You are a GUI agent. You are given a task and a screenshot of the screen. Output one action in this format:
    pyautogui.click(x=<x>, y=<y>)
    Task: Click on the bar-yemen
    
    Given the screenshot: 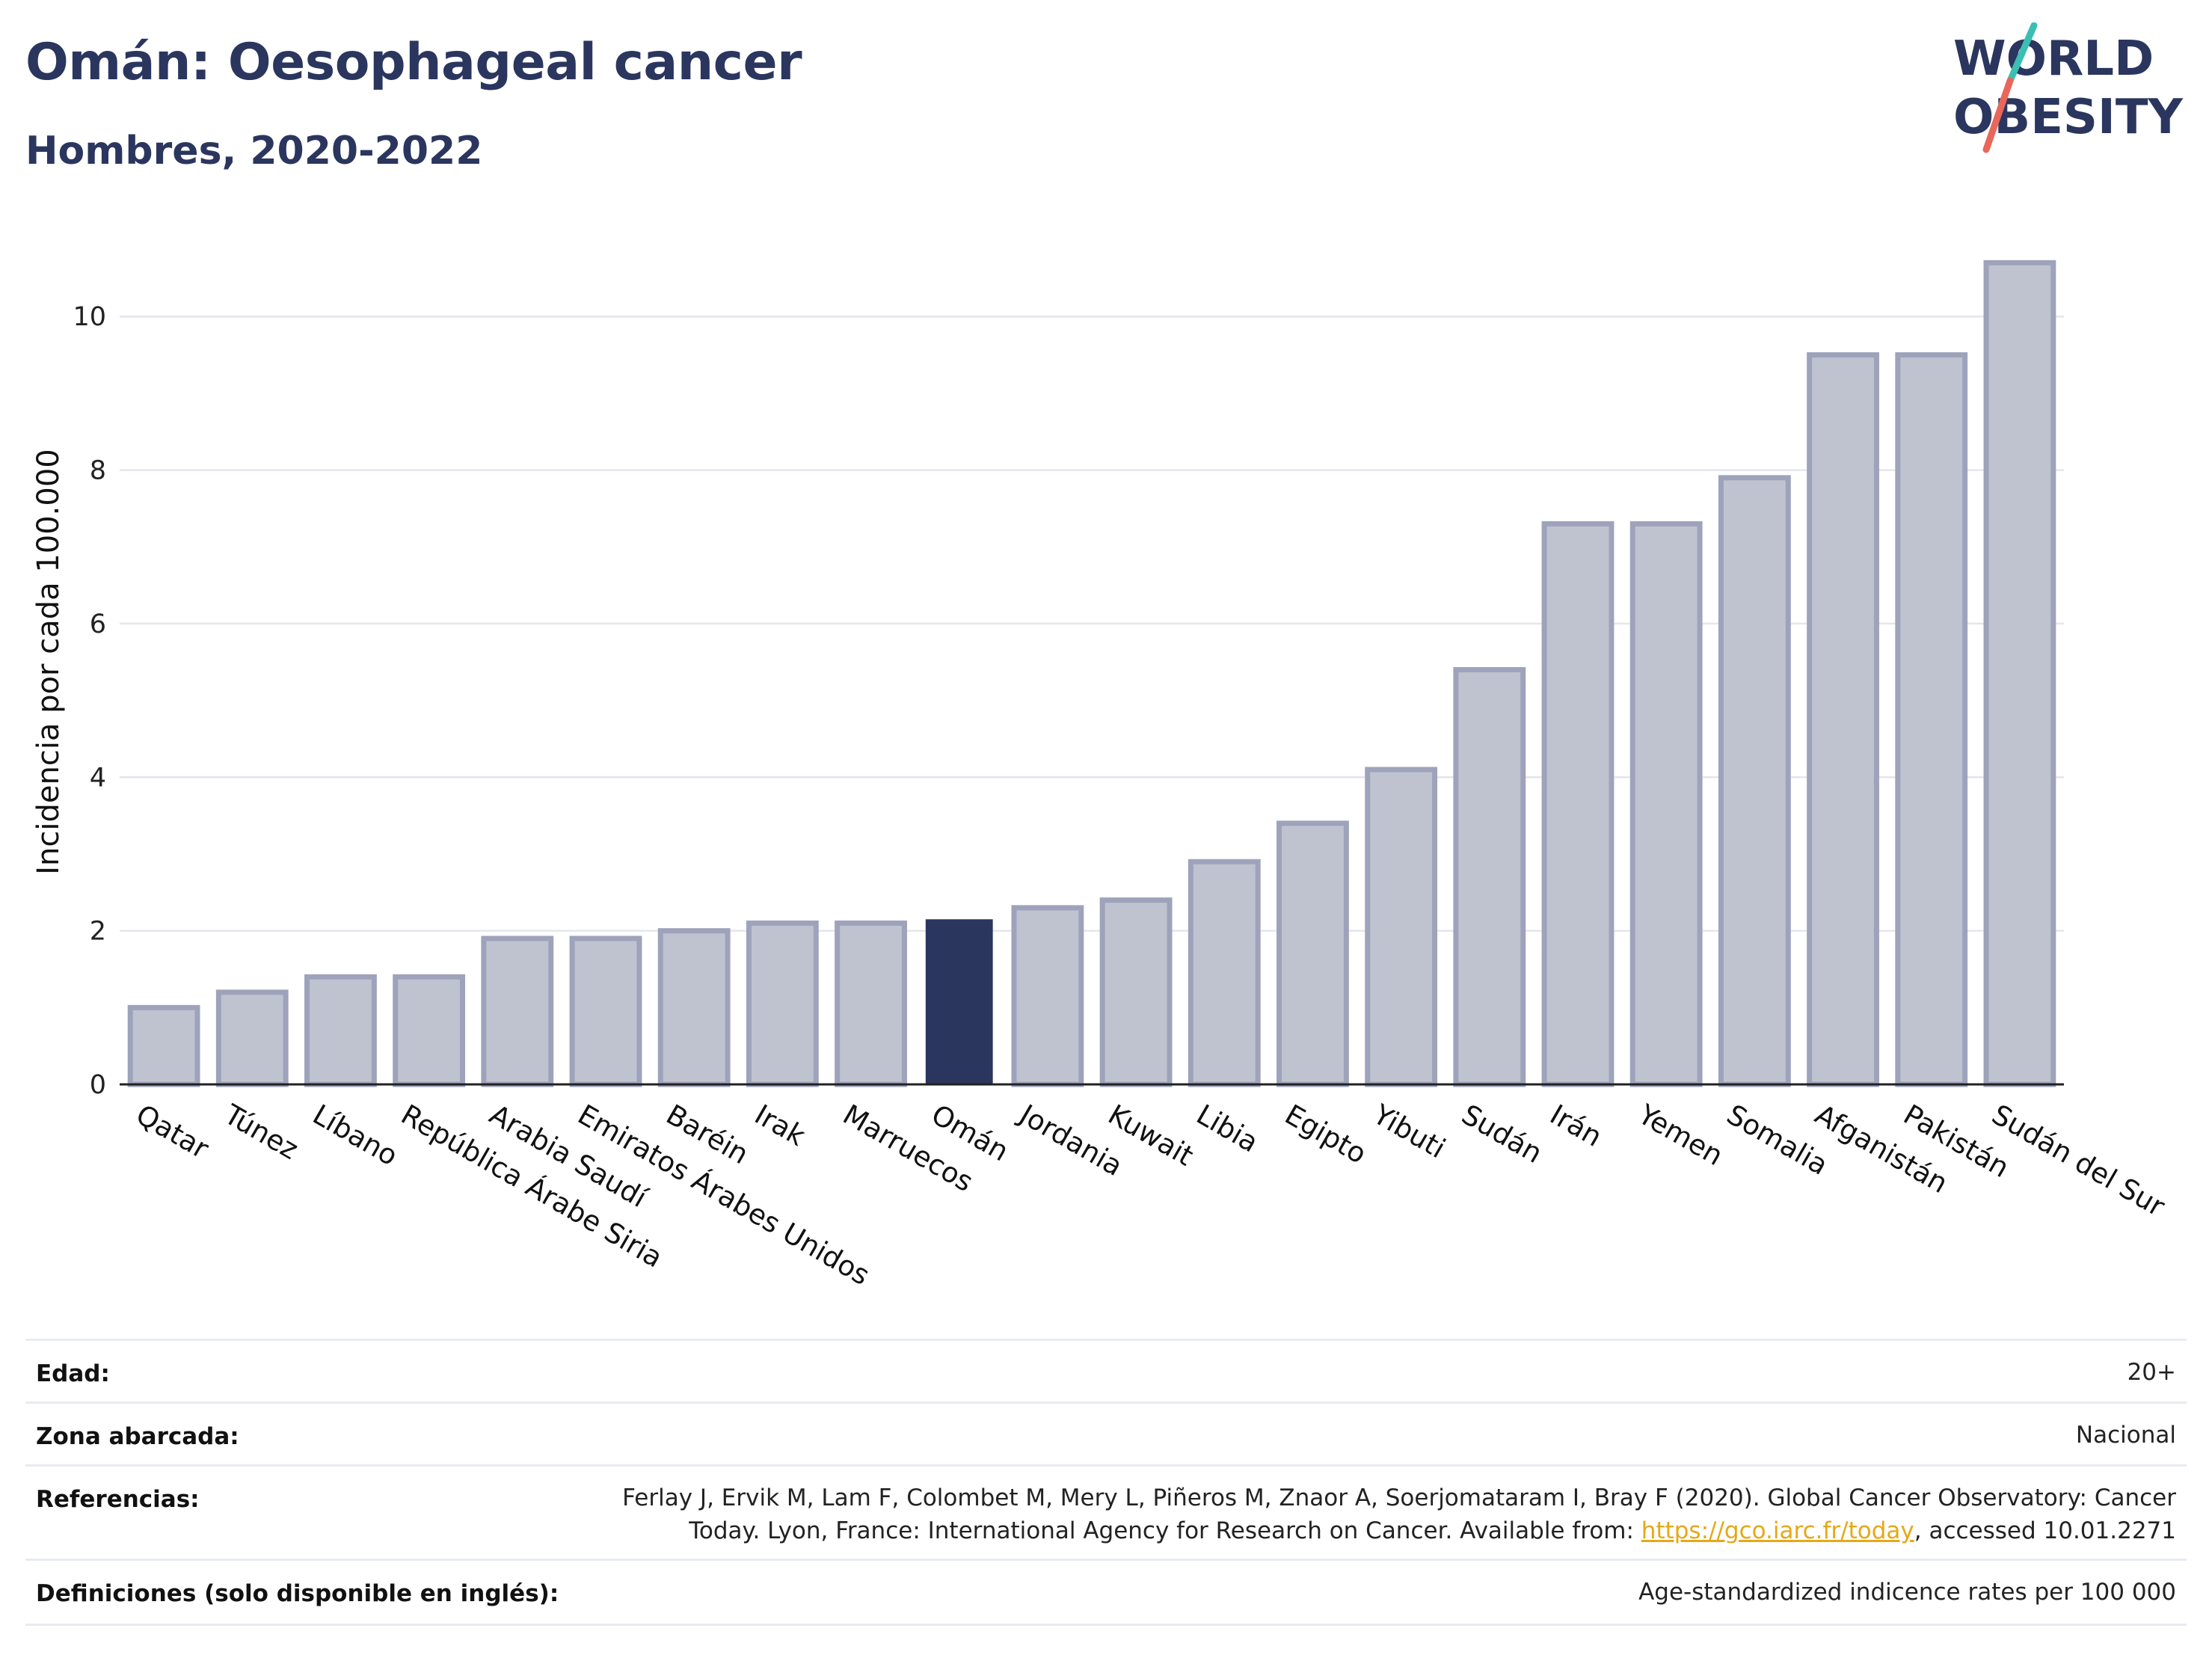 What is the action you would take?
    pyautogui.click(x=1666, y=804)
    